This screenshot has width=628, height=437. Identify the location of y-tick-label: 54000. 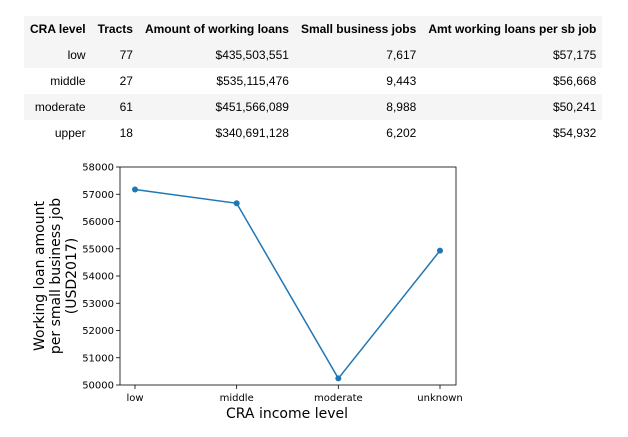
(98, 277).